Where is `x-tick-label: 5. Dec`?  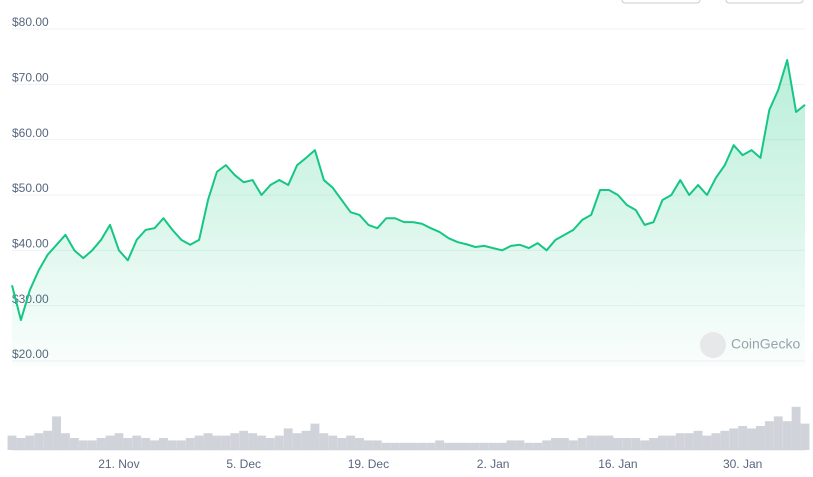
x-tick-label: 5. Dec is located at coordinates (243, 464).